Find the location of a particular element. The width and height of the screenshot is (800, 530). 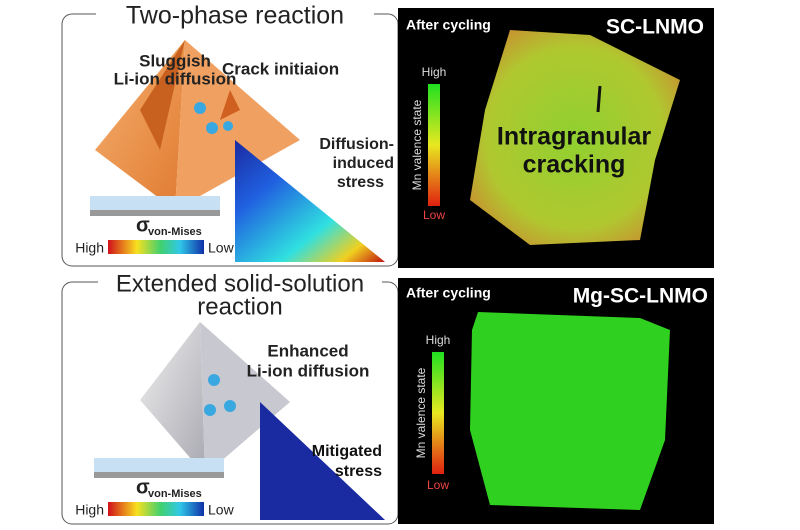

sample-name: Mg-SC-LNMO is located at coordinates (640, 296).